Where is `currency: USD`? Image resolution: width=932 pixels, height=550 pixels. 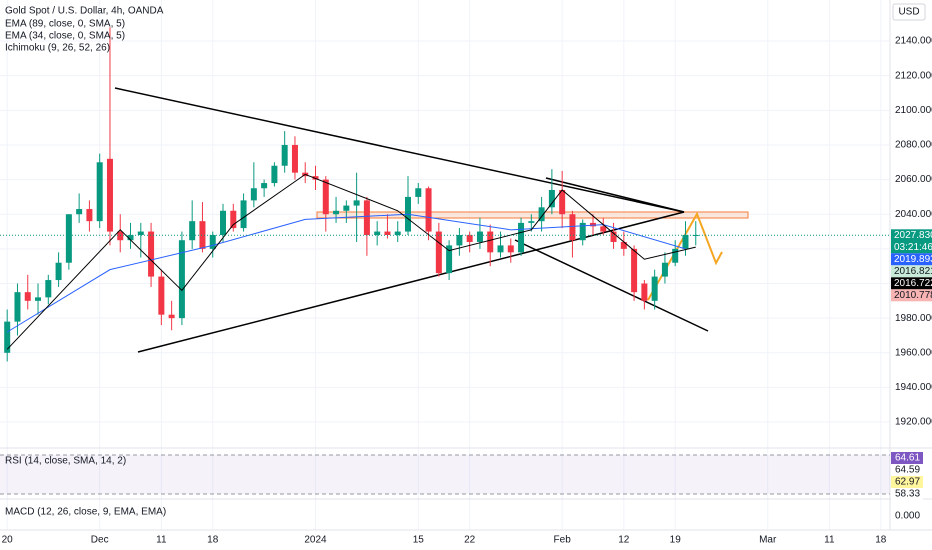
currency: USD is located at coordinates (908, 12).